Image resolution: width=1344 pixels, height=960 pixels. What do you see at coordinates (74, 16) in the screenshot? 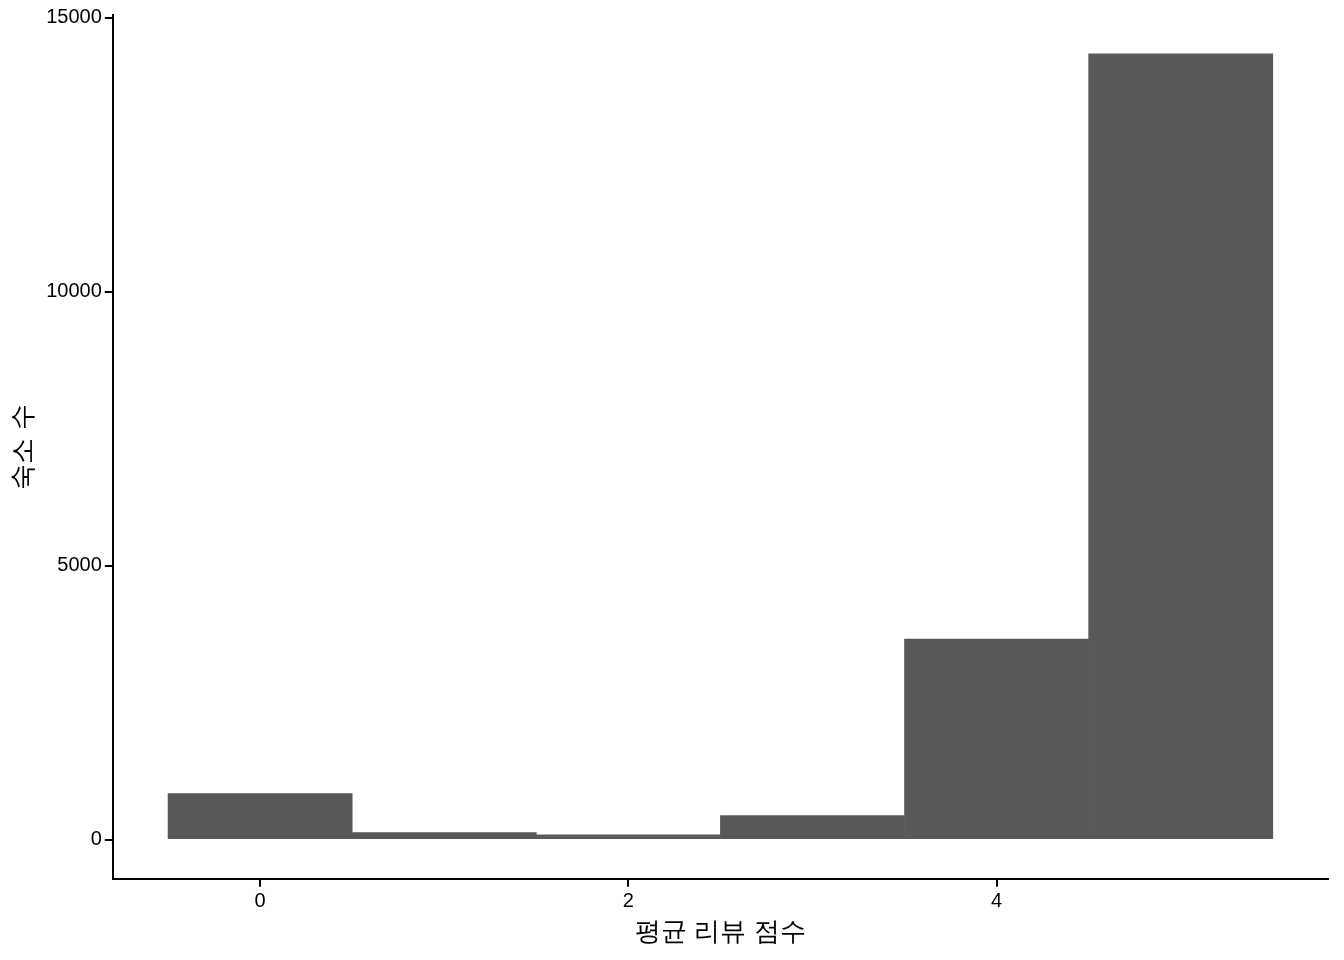
I see `y-tick-label: 15000` at bounding box center [74, 16].